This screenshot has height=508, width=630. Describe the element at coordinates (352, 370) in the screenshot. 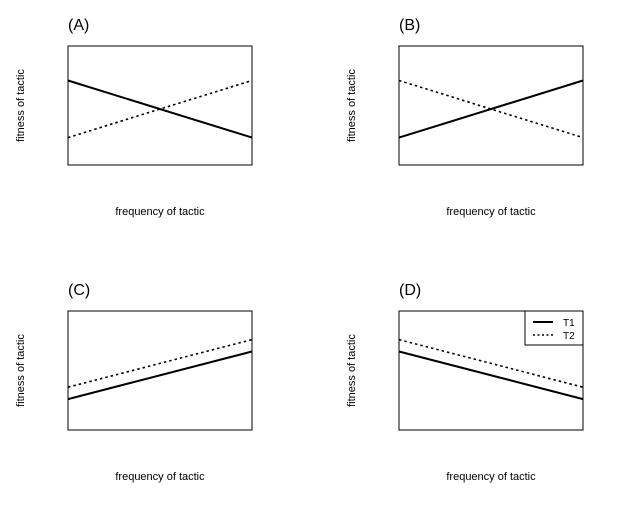

I see `panel-d-y-axis-label: fitness of tactic` at that location.